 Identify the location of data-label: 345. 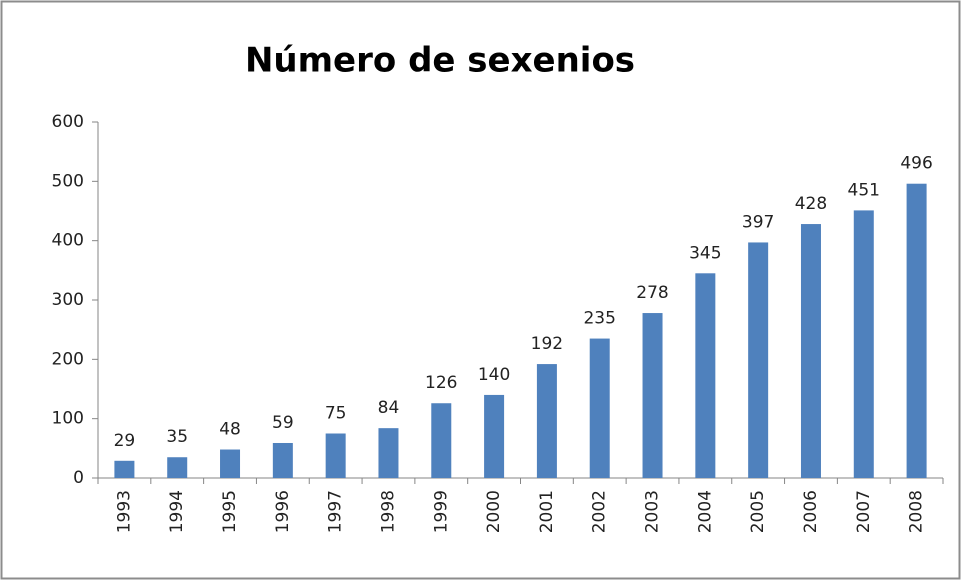
(705, 253).